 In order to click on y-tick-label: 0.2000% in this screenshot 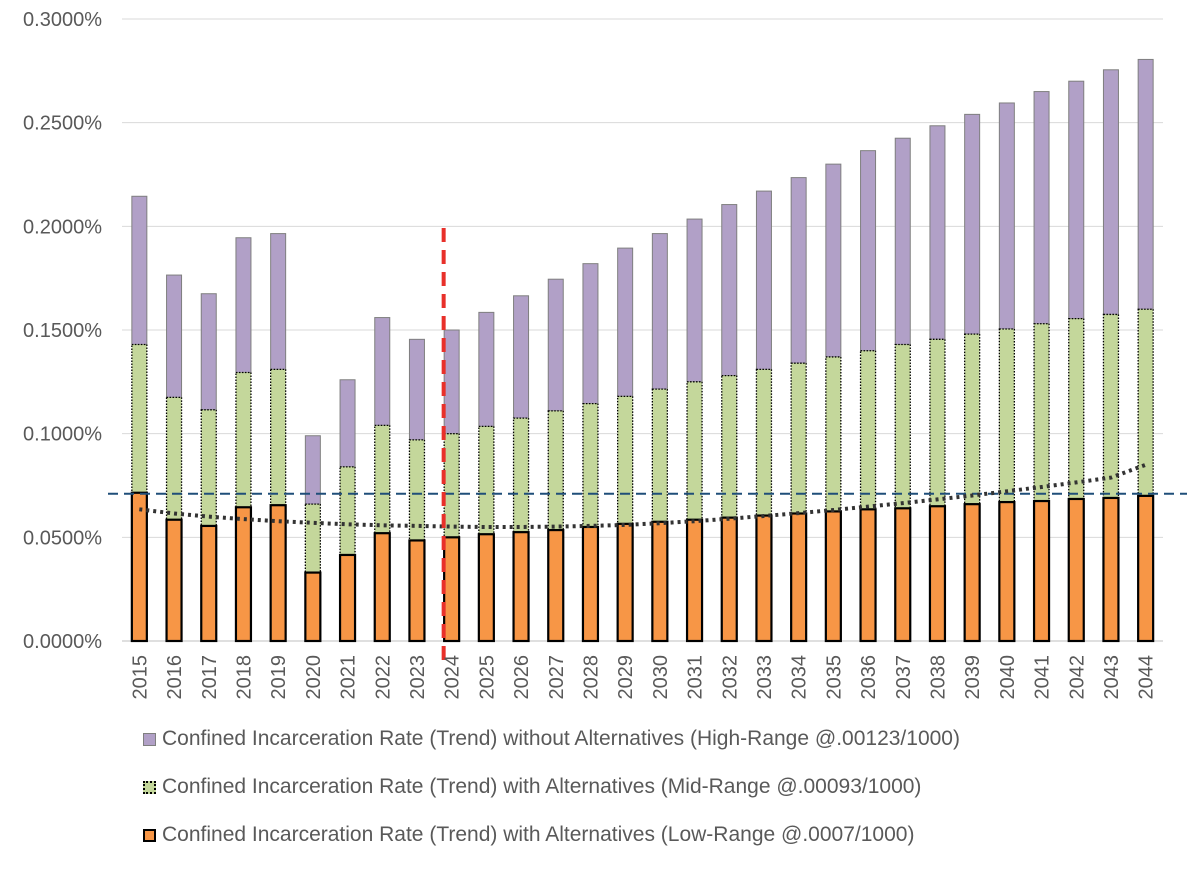, I will do `click(62, 227)`.